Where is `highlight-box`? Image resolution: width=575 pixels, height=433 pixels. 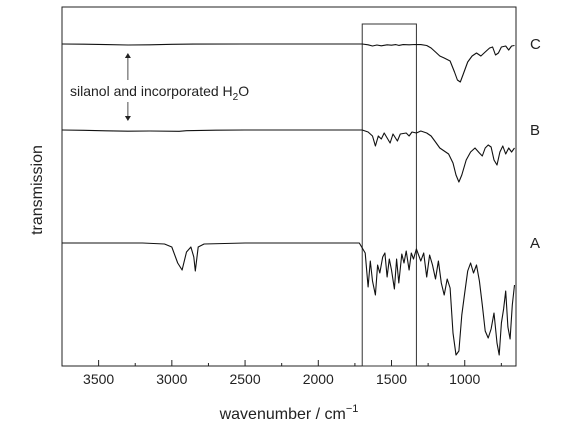
highlight-box is located at coordinates (389, 195).